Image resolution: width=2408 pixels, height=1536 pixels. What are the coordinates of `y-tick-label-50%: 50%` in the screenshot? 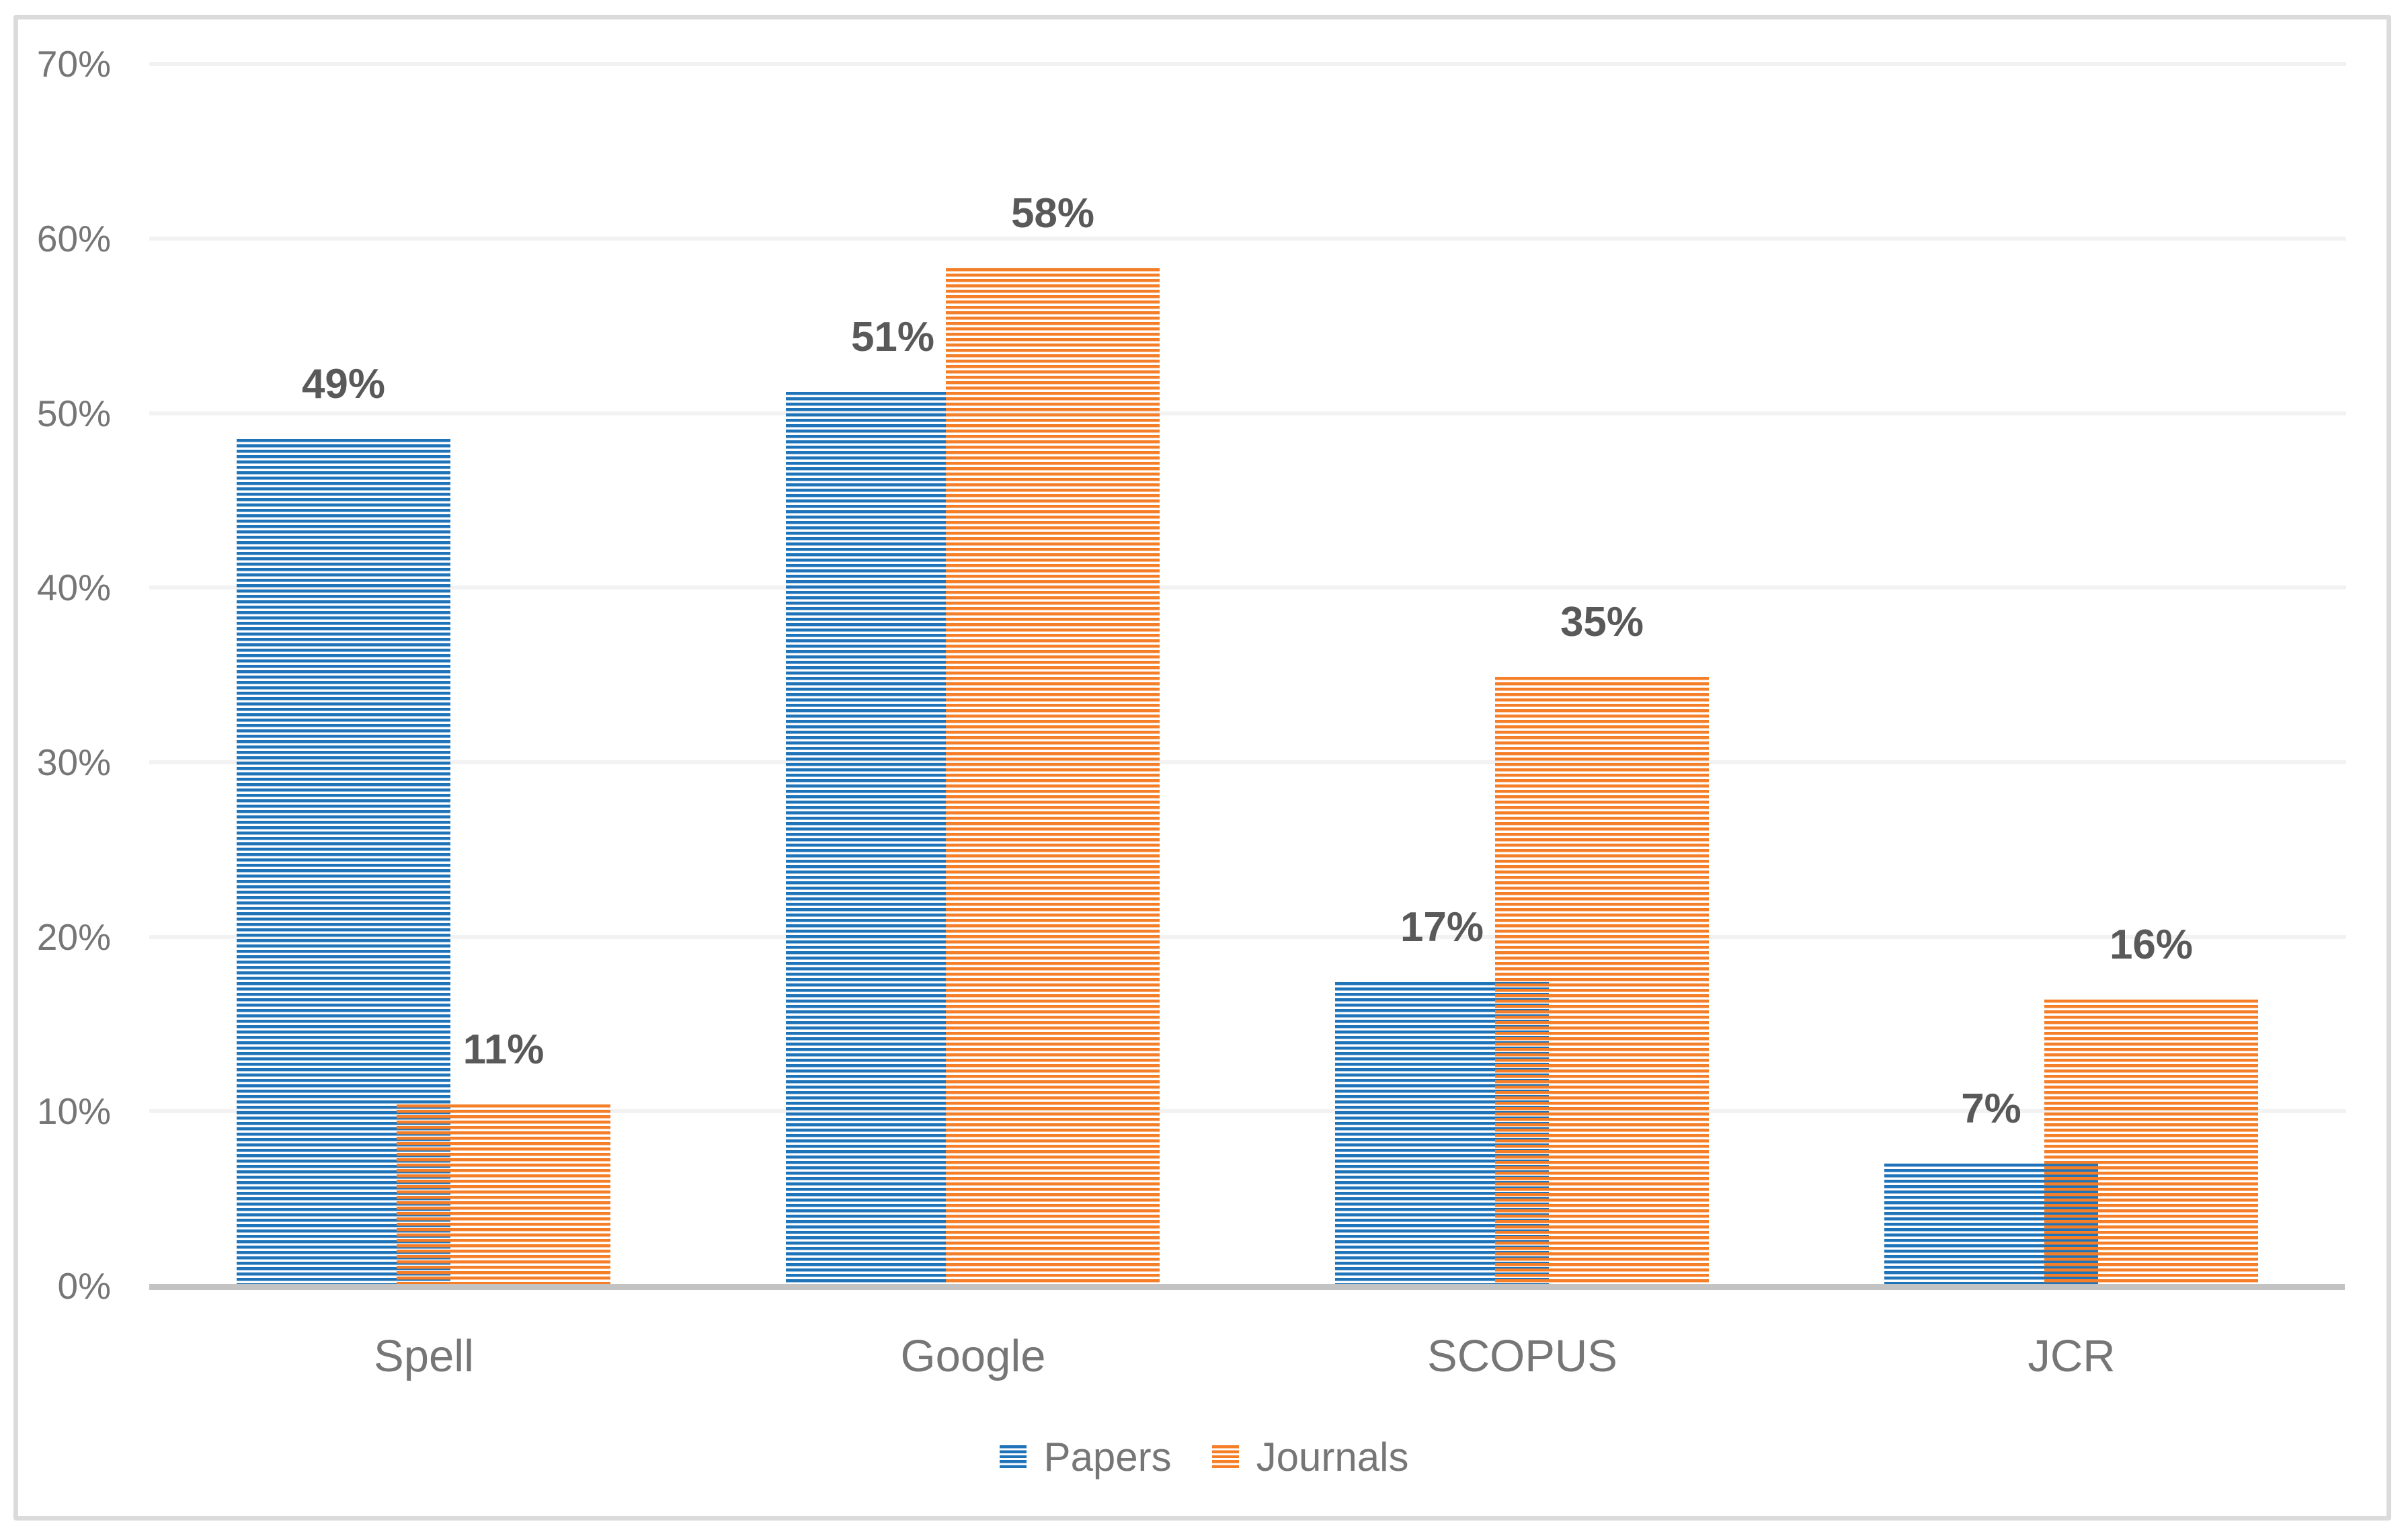 It's located at (73, 413).